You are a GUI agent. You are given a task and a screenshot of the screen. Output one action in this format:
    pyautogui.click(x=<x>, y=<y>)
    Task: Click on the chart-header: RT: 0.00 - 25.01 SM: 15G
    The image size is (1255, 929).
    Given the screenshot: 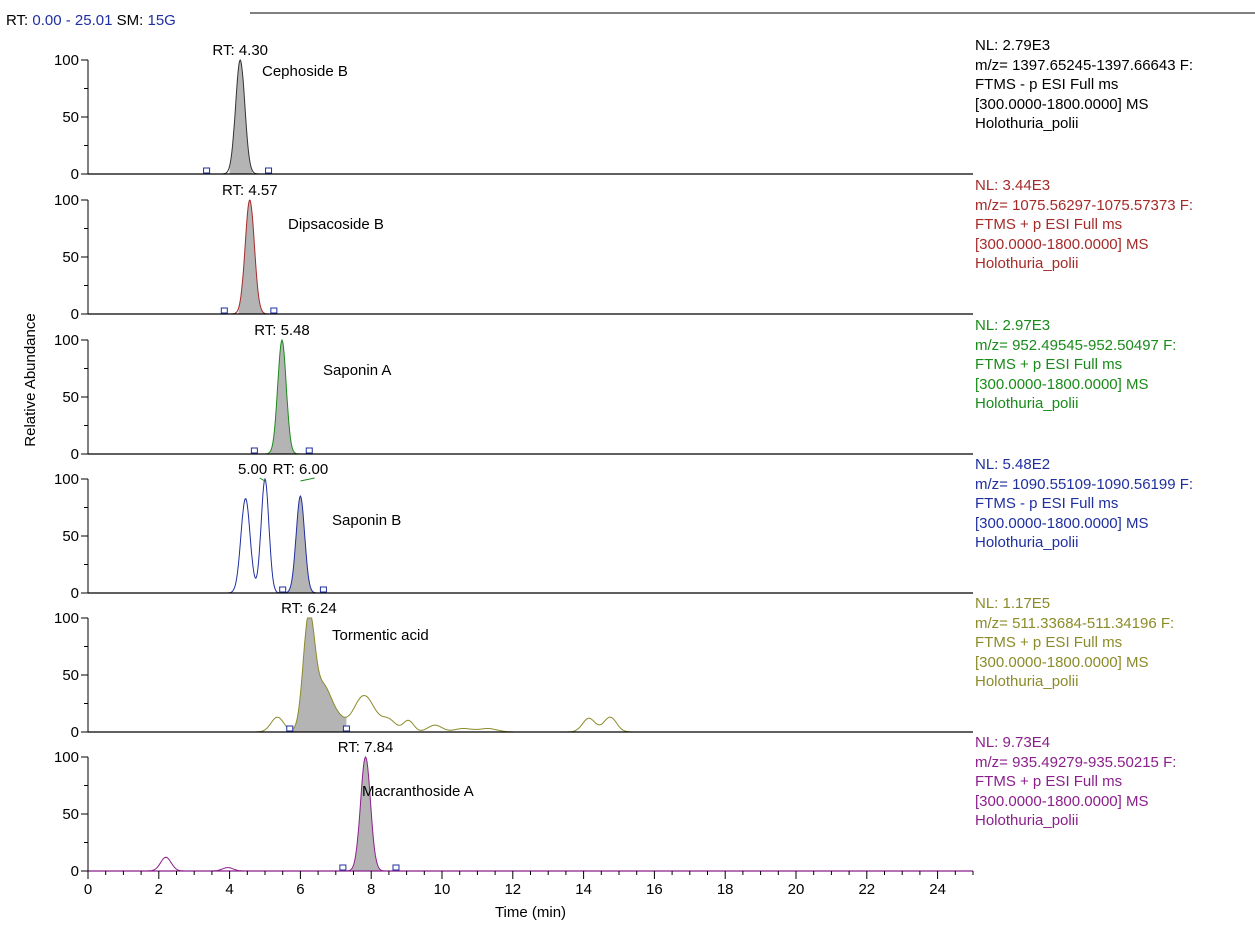 What is the action you would take?
    pyautogui.click(x=91, y=20)
    